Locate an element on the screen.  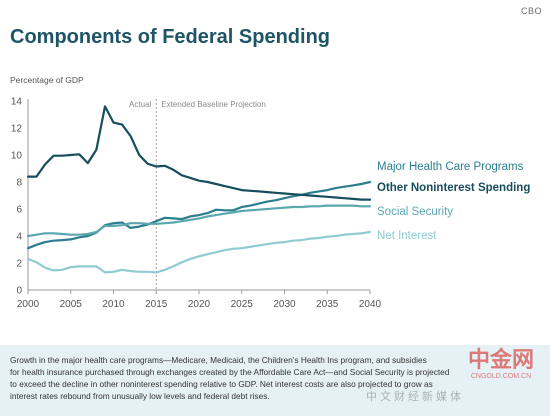
x-tick-label: 2010 is located at coordinates (113, 304).